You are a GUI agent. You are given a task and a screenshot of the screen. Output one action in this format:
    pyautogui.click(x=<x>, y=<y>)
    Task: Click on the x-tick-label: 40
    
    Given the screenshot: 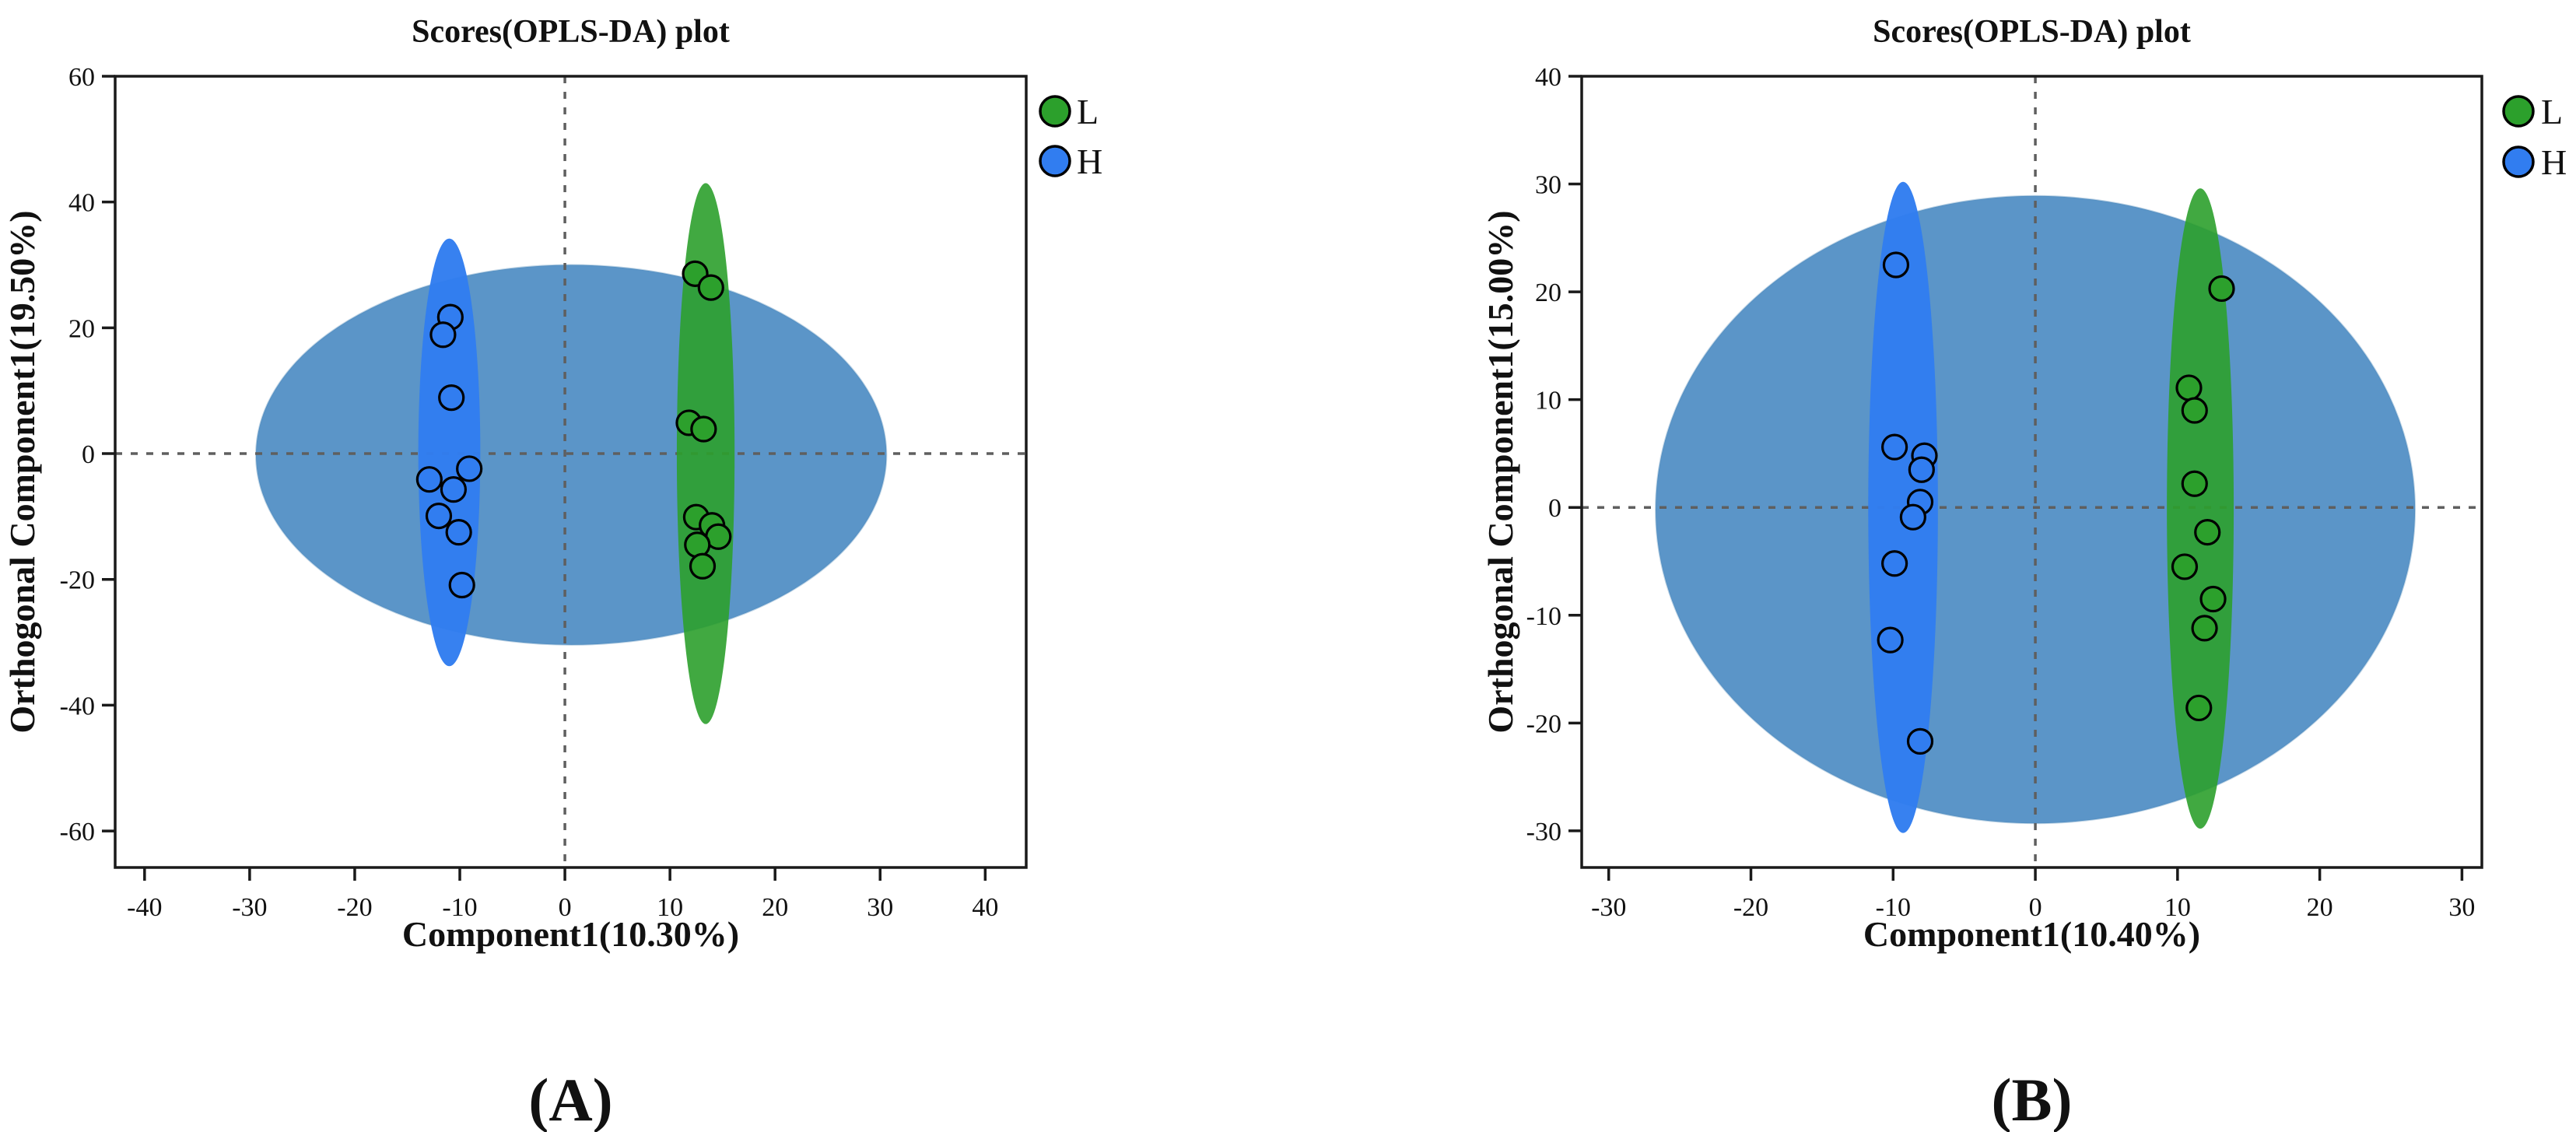 What is the action you would take?
    pyautogui.click(x=985, y=907)
    